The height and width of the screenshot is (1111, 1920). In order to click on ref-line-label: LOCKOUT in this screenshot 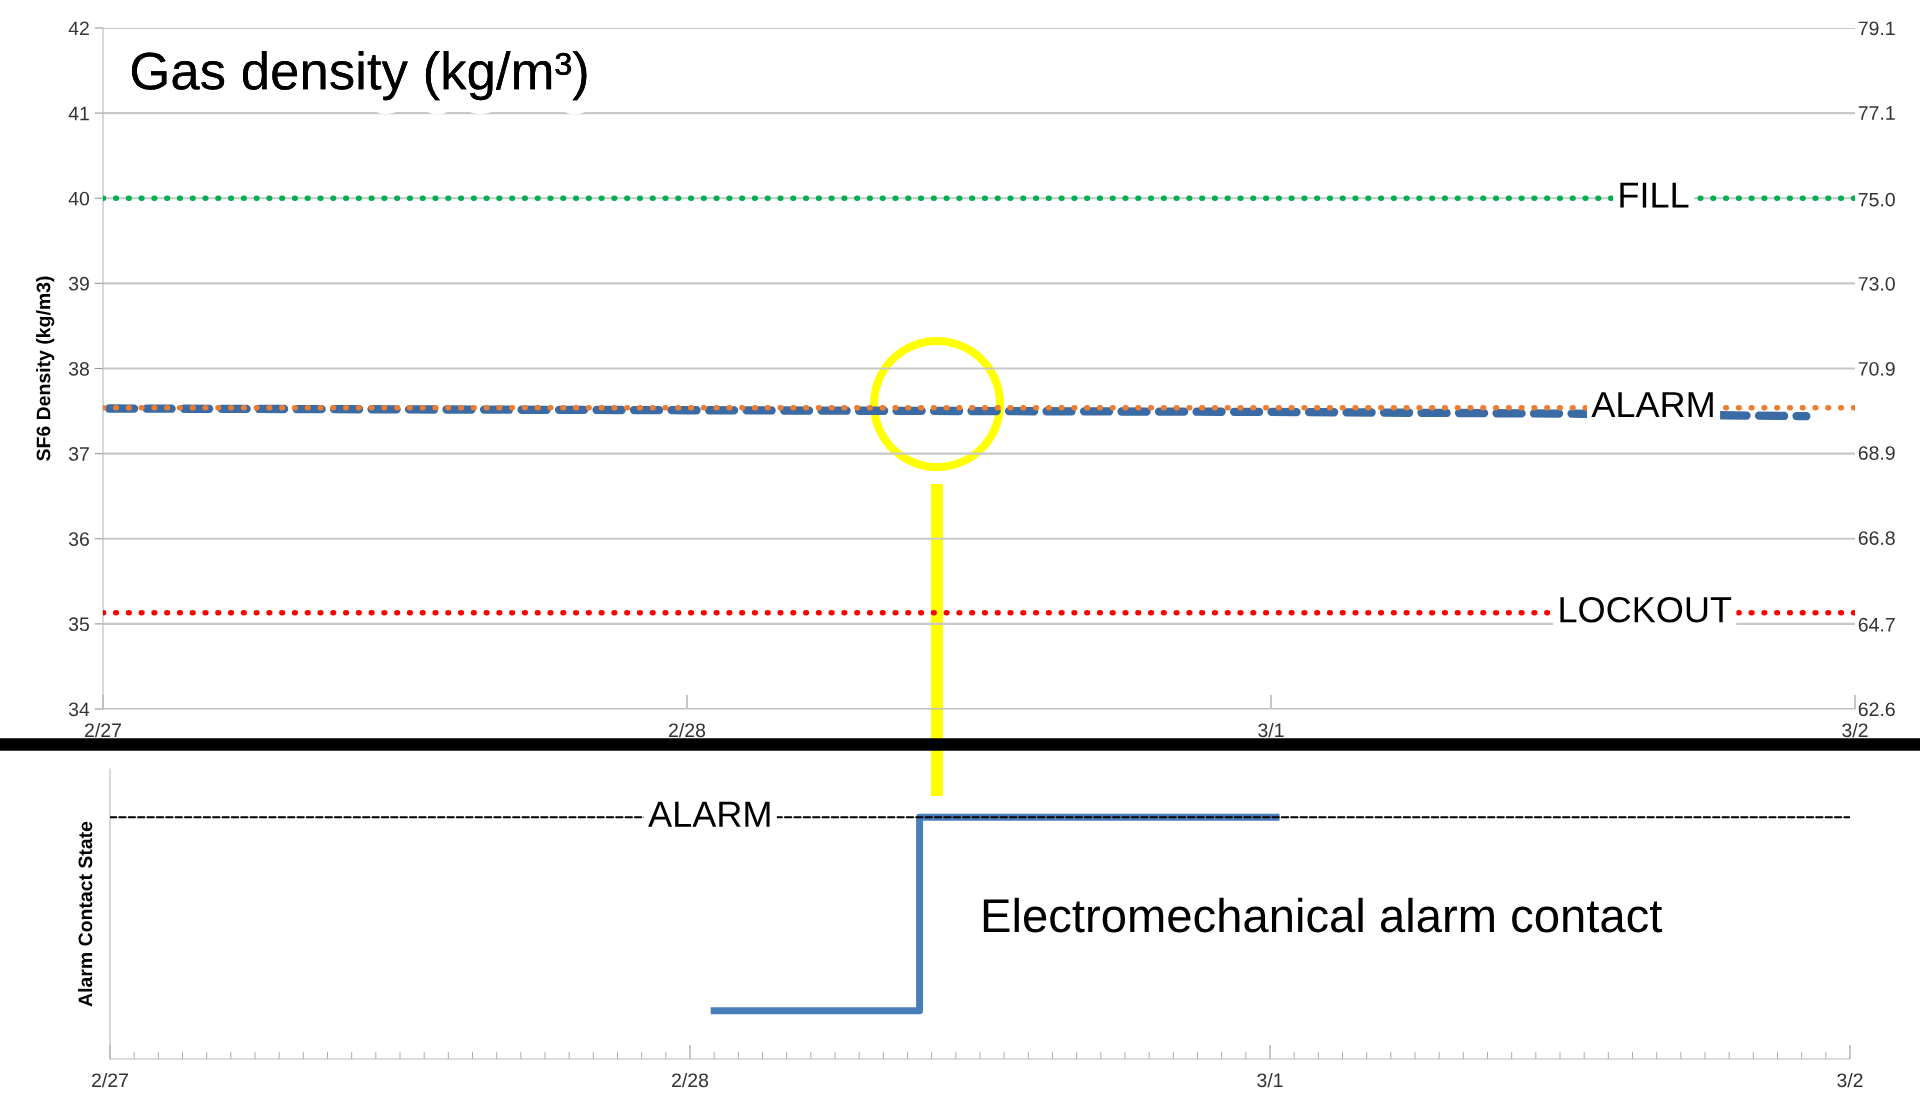, I will do `click(1646, 609)`.